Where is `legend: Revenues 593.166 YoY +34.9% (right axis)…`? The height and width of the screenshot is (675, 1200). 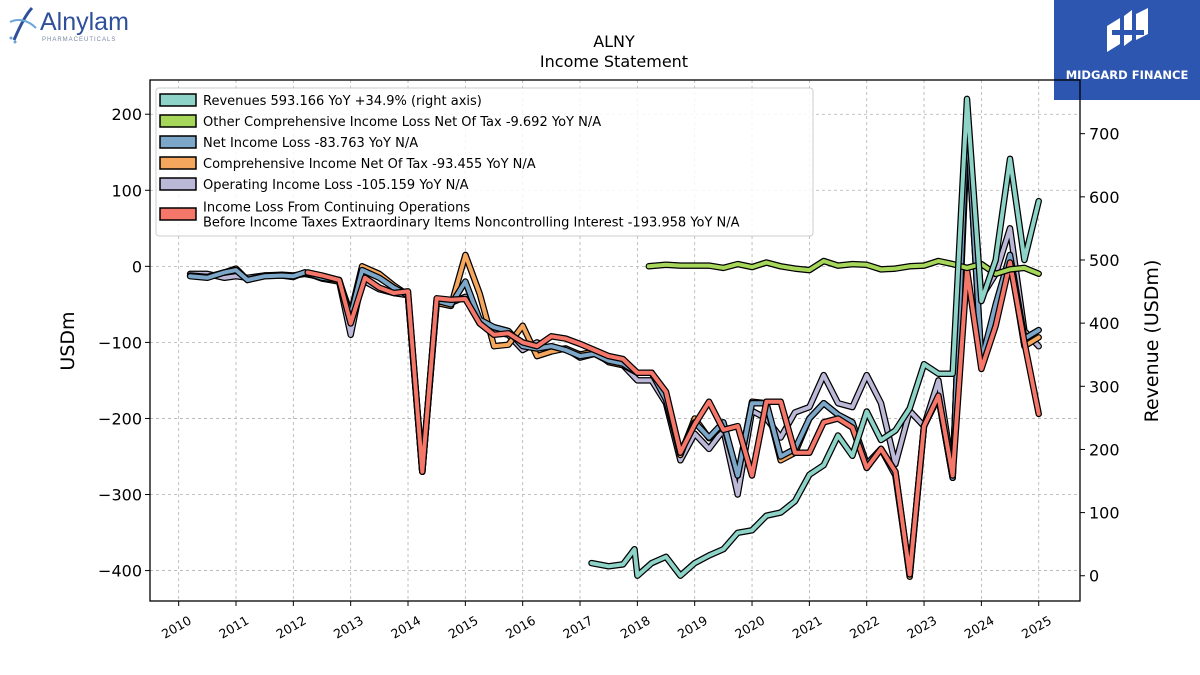
legend: Revenues 593.166 YoY +34.9% (right axis)… is located at coordinates (484, 162).